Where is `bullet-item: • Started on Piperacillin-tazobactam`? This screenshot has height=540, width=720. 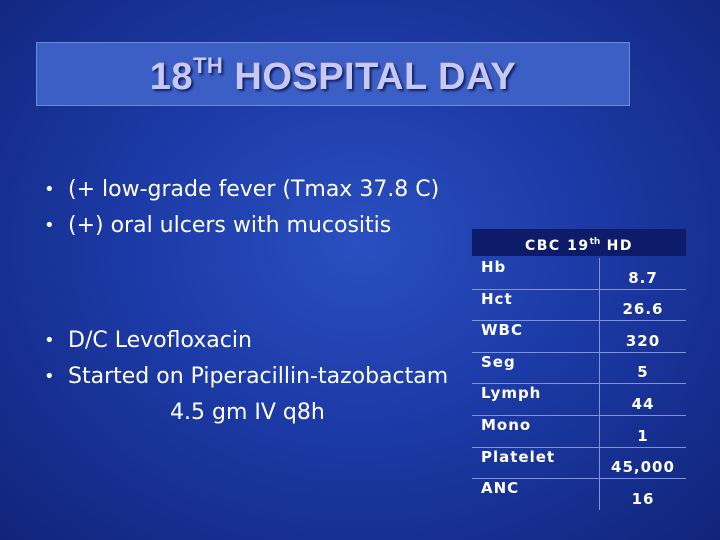
bullet-item: • Started on Piperacillin-tazobactam is located at coordinates (244, 377).